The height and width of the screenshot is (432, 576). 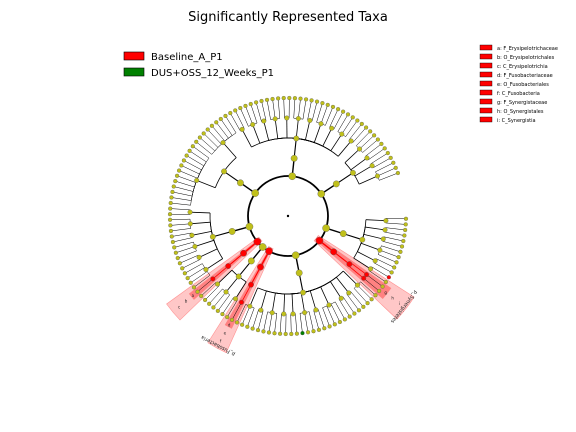 I want to click on root-ring, so click(x=288, y=216).